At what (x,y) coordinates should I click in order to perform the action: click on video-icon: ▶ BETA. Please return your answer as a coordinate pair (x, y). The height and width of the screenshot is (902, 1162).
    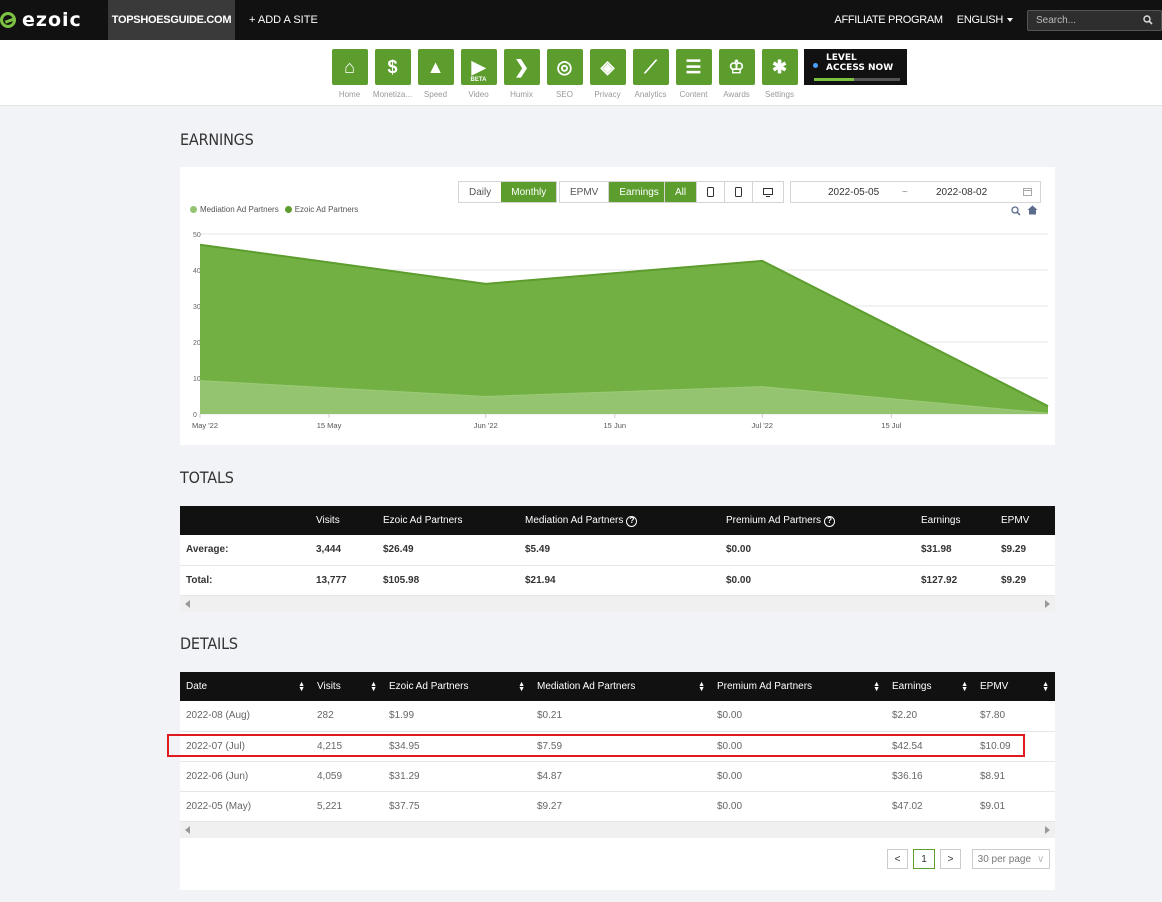
    Looking at the image, I should click on (478, 67).